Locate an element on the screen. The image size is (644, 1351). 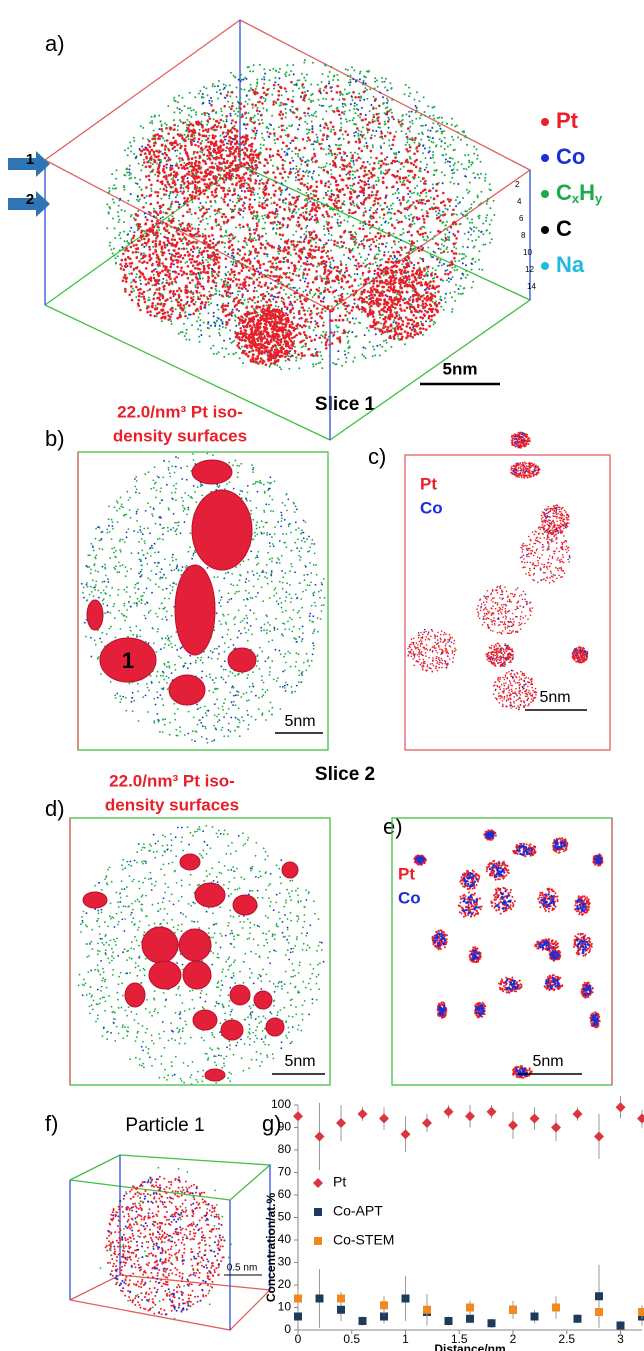
slice-title: Slice 2 is located at coordinates (345, 774).